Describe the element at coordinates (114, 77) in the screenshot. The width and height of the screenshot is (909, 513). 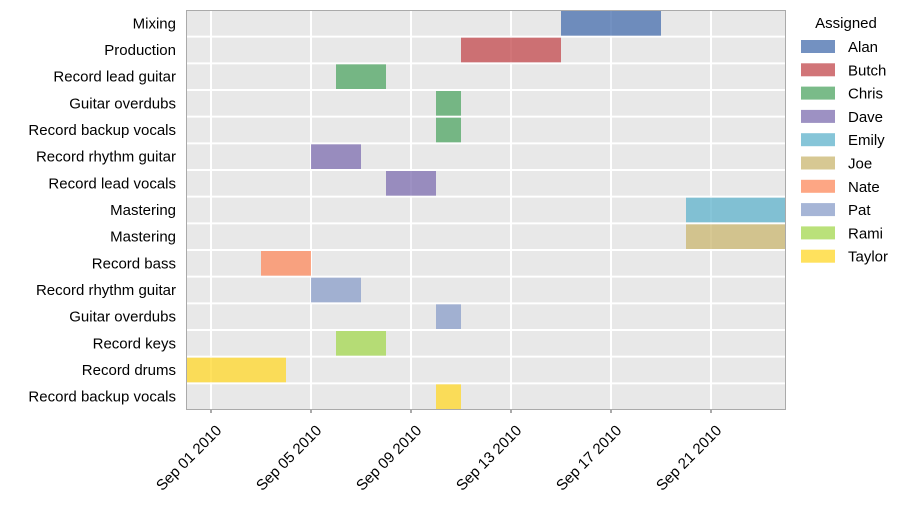
I see `task-label: Record lead guitar` at that location.